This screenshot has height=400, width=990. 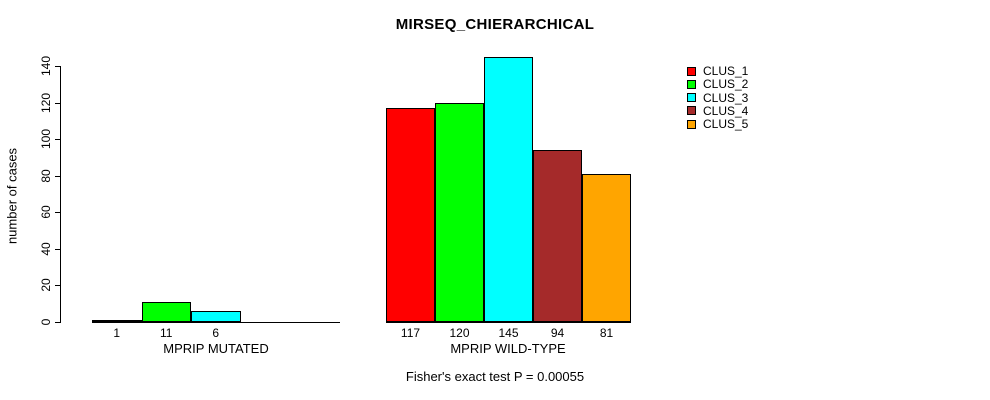 What do you see at coordinates (46, 249) in the screenshot?
I see `y-axis-tick-label: 40` at bounding box center [46, 249].